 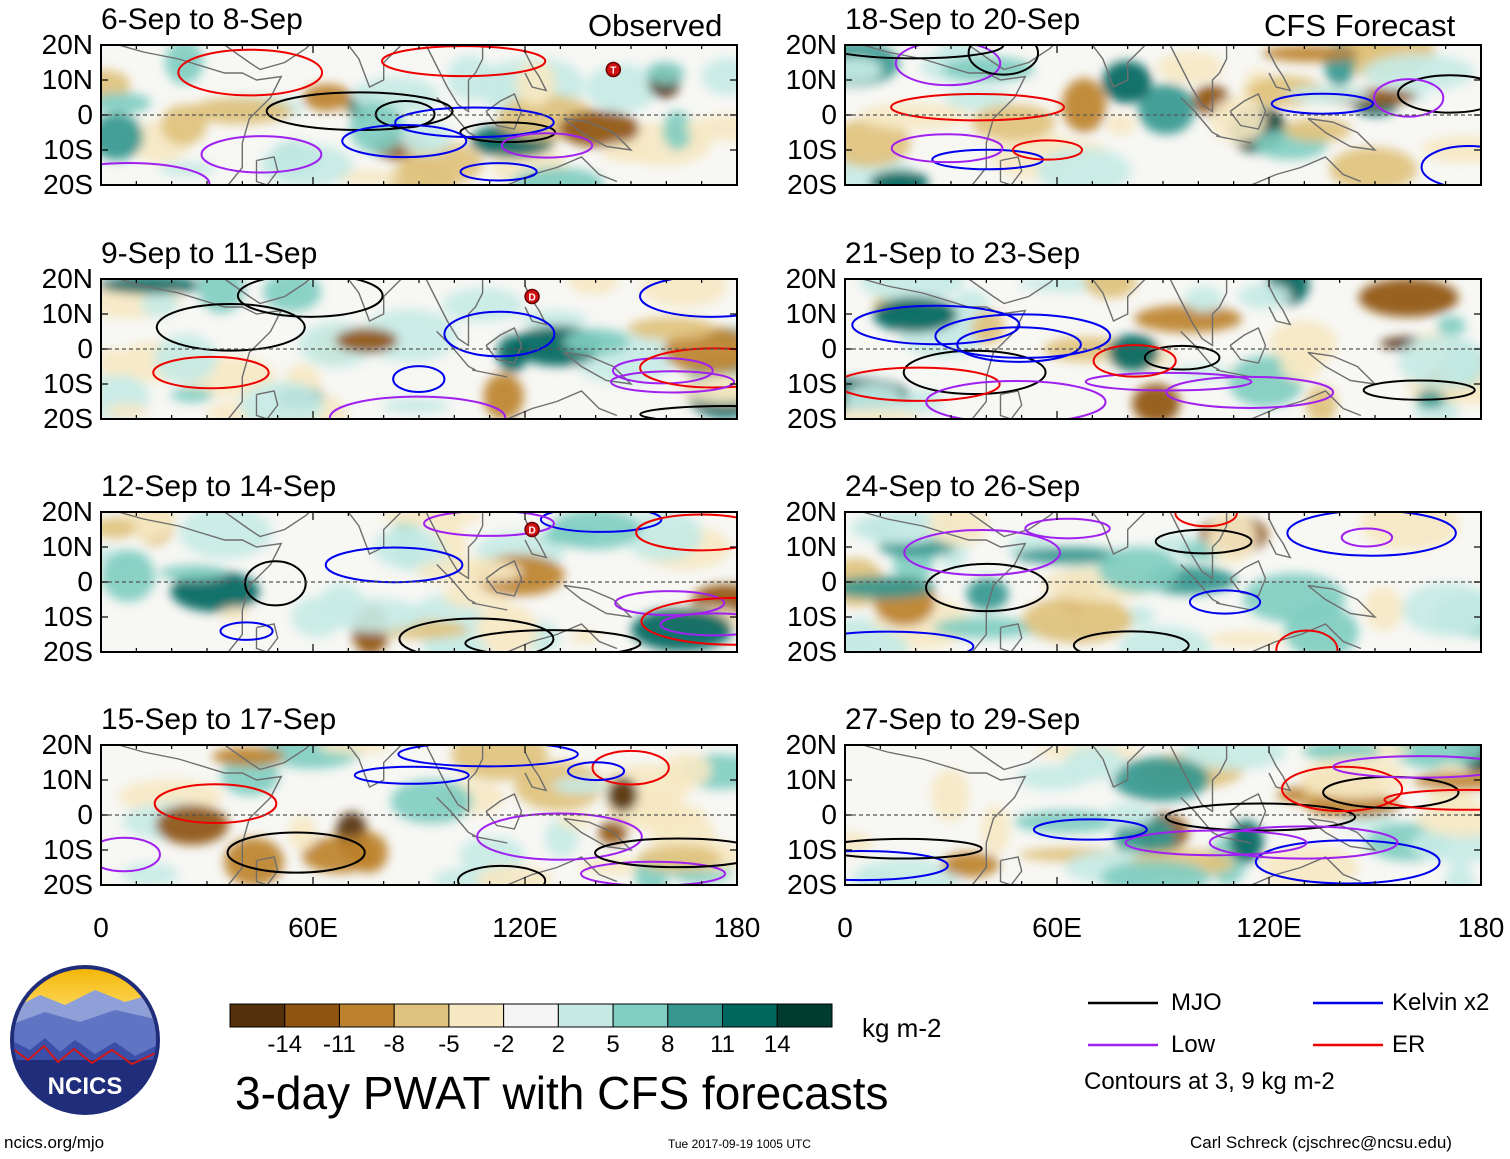 What do you see at coordinates (1269, 927) in the screenshot?
I see `x-tick-label: 120E` at bounding box center [1269, 927].